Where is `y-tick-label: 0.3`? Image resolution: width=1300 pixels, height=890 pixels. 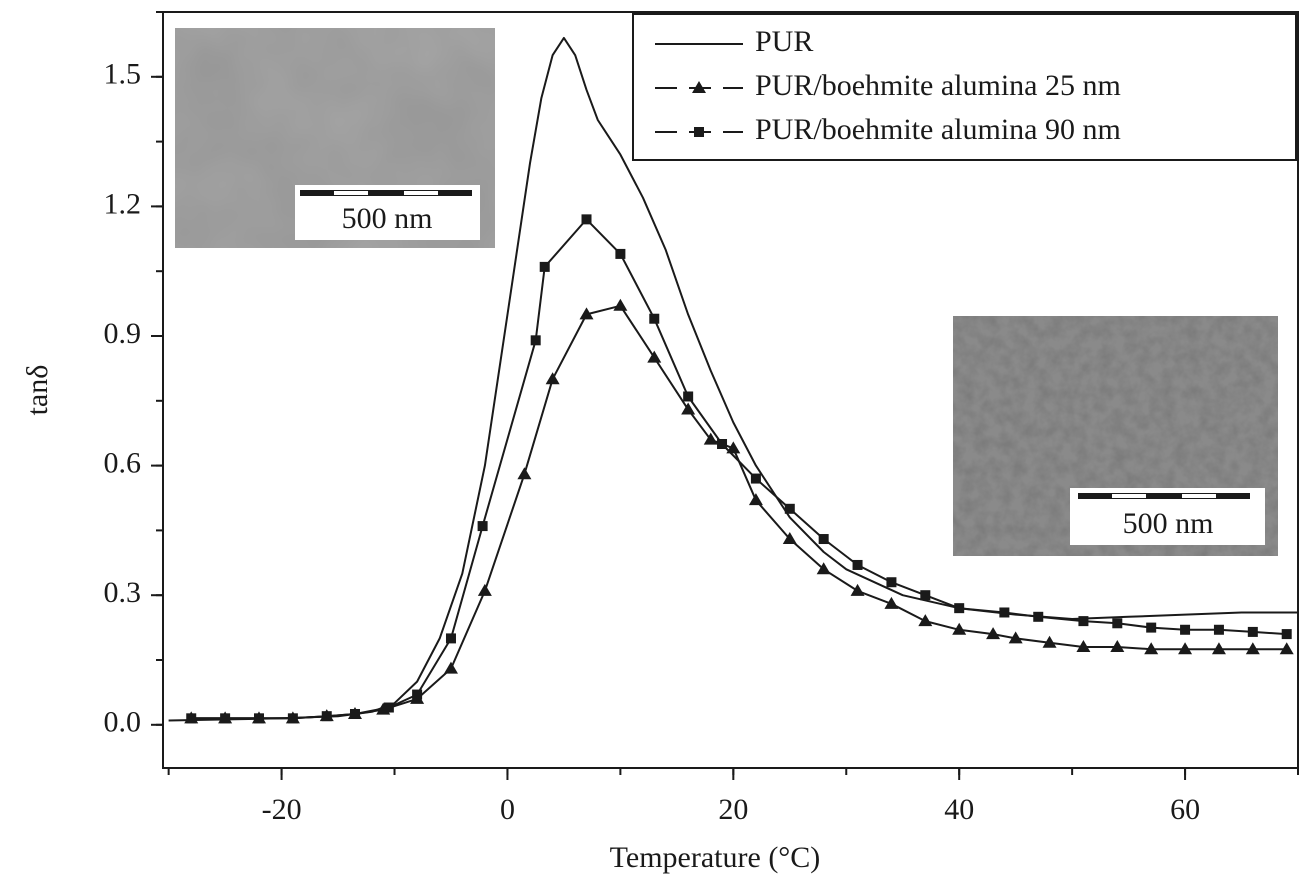
y-tick-label: 0.3 is located at coordinates (123, 592).